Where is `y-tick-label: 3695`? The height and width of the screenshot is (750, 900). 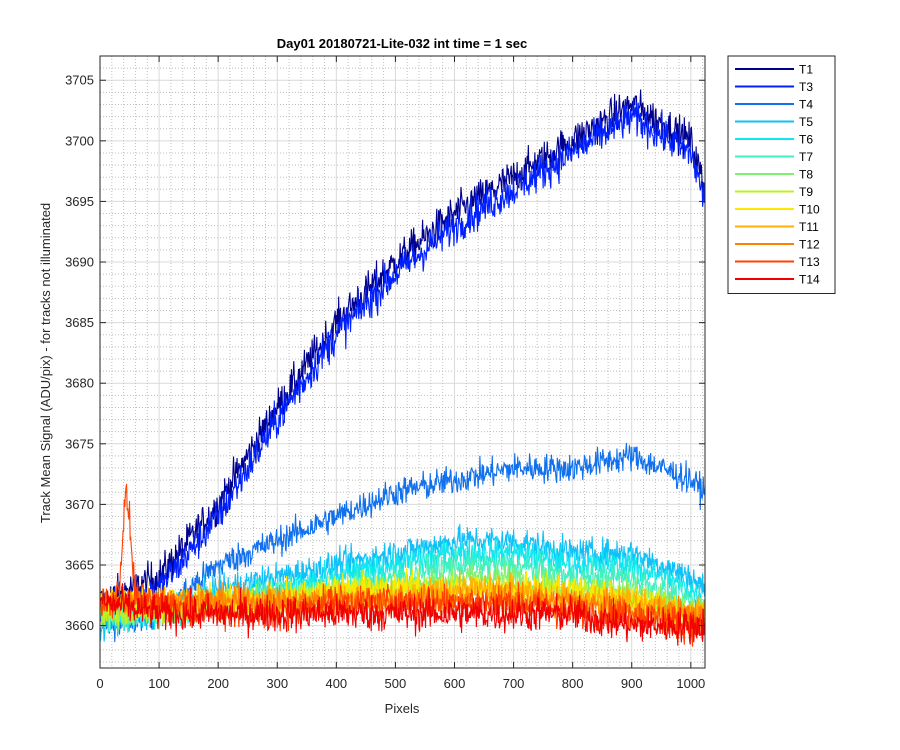 y-tick-label: 3695 is located at coordinates (79, 201).